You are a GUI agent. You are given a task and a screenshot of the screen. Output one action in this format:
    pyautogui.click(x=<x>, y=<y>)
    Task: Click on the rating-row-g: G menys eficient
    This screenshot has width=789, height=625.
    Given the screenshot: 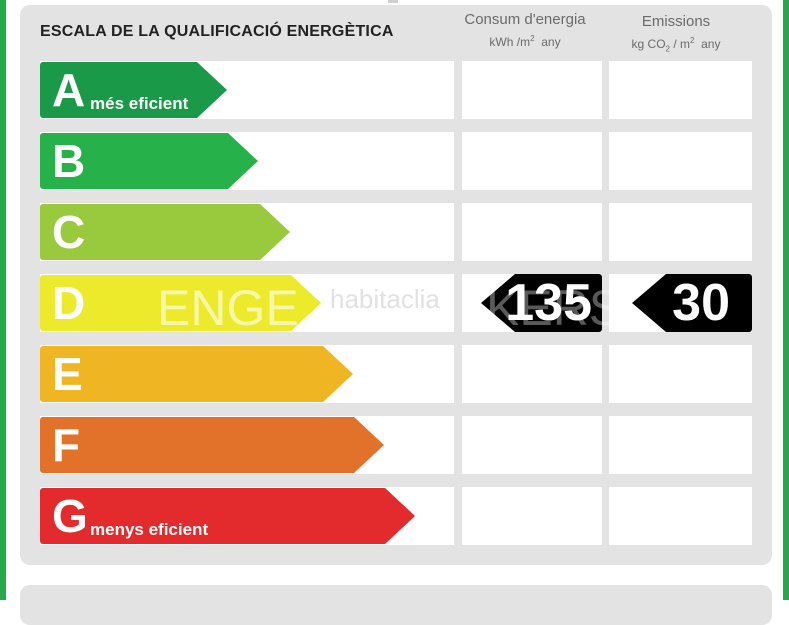 What is the action you would take?
    pyautogui.click(x=396, y=516)
    